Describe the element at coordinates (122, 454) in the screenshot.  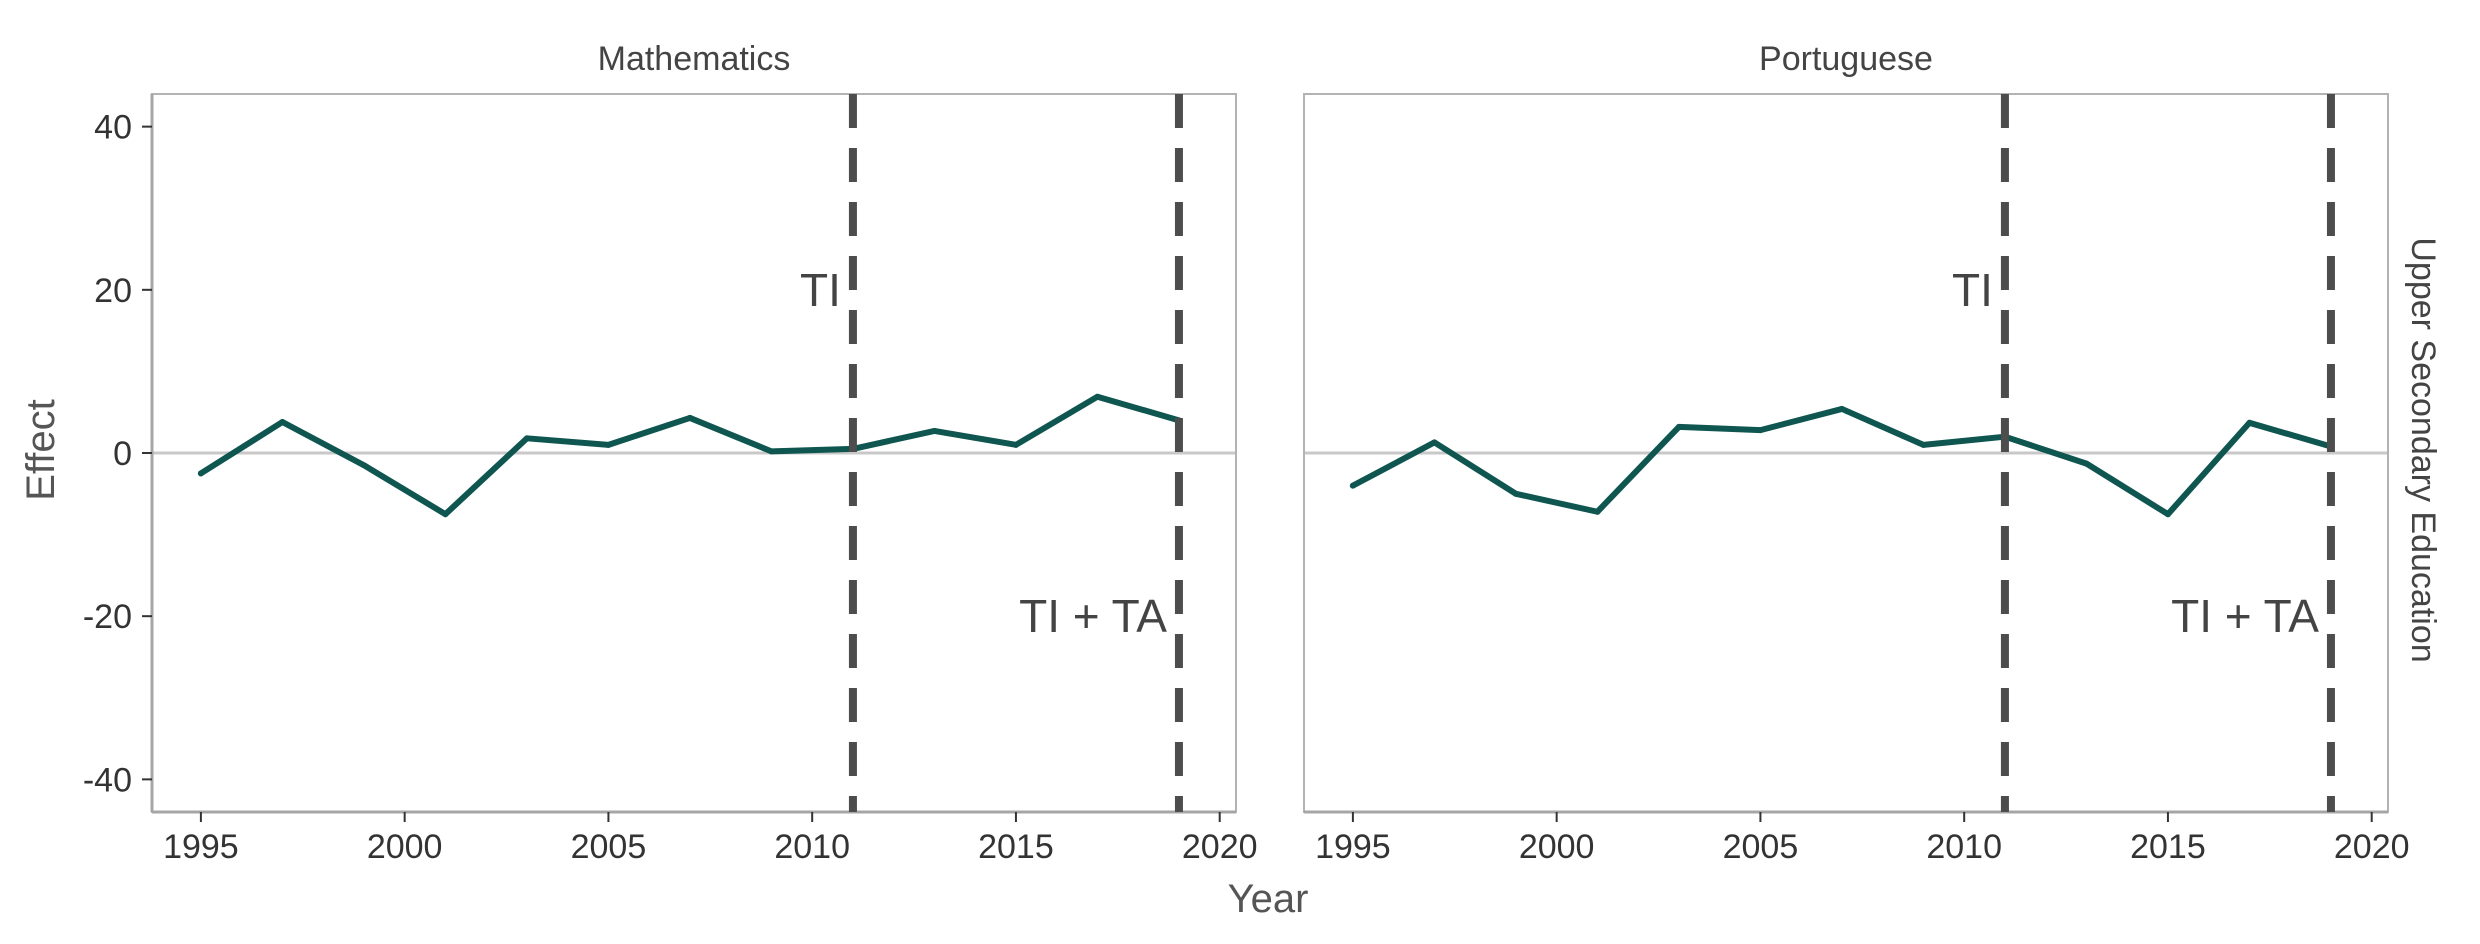
I see `y-tick-label: 0` at that location.